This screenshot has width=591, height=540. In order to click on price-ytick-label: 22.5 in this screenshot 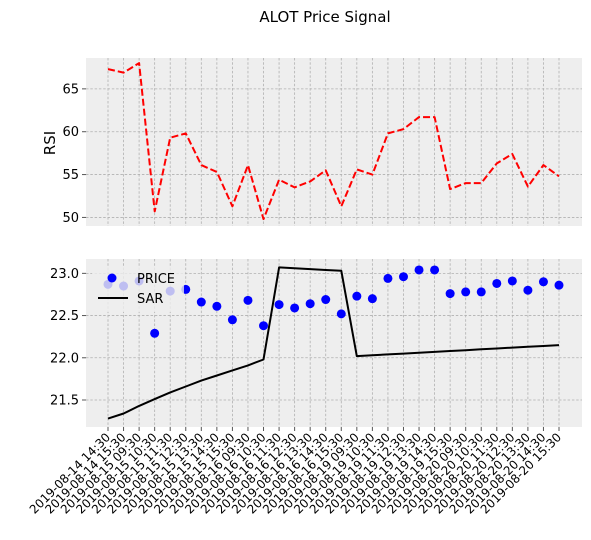, I will do `click(64, 316)`.